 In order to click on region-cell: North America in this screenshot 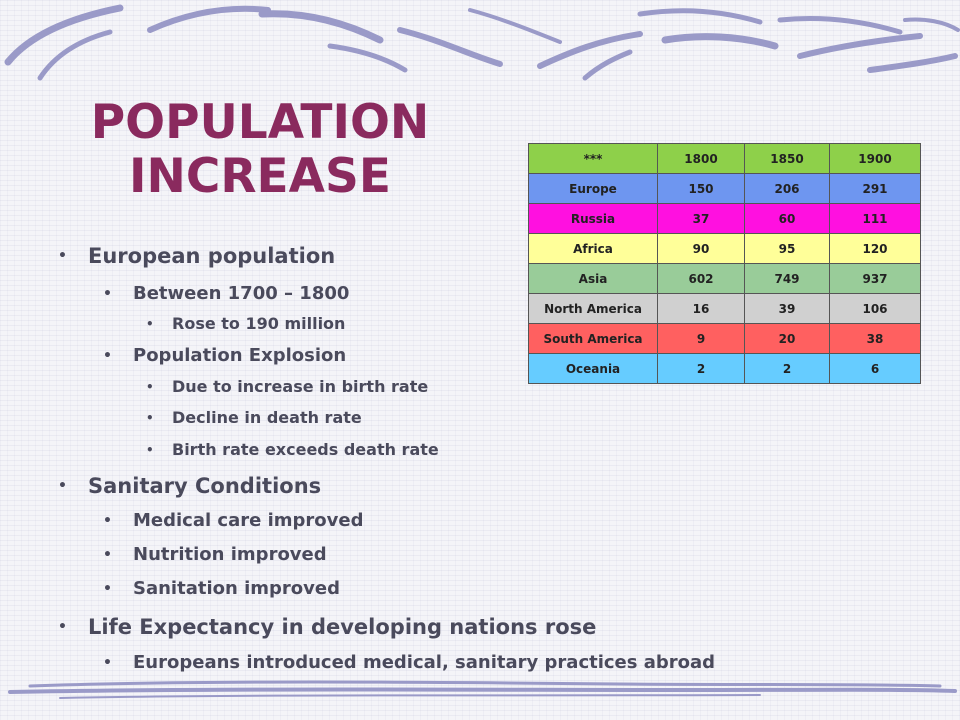, I will do `click(593, 308)`.